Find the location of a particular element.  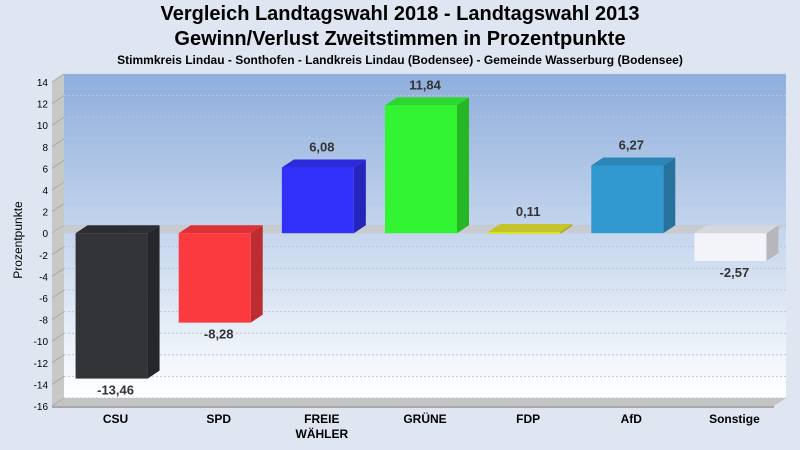

y-tick-label: 0 is located at coordinates (45, 234).